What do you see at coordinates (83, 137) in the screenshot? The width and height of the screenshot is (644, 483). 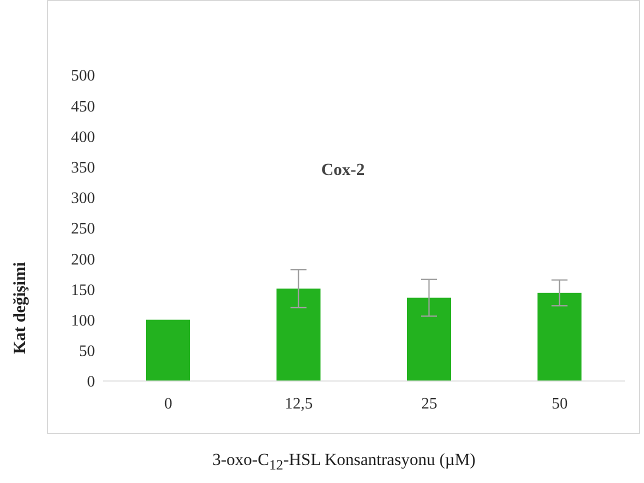 I see `y-tick-label: 400` at bounding box center [83, 137].